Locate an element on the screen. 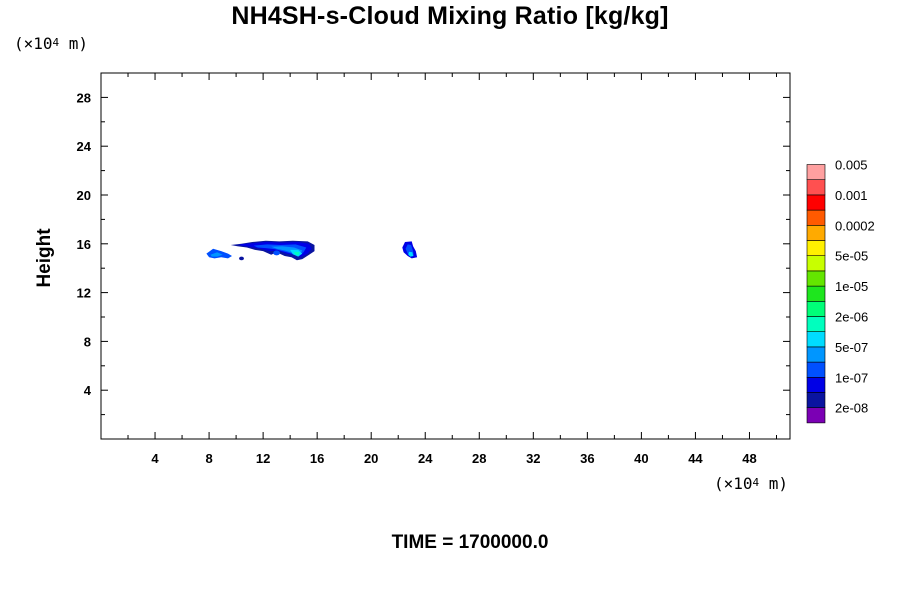 This screenshot has height=600, width=900. y-tick-label: 20 is located at coordinates (84, 195).